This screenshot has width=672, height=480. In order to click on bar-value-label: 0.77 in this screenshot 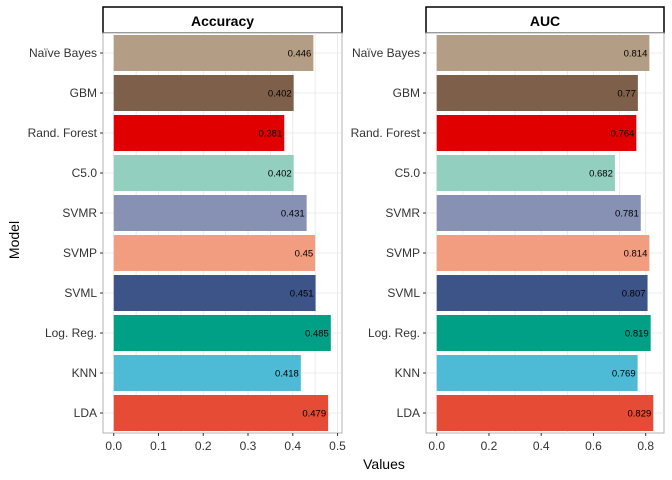, I will do `click(626, 94)`.